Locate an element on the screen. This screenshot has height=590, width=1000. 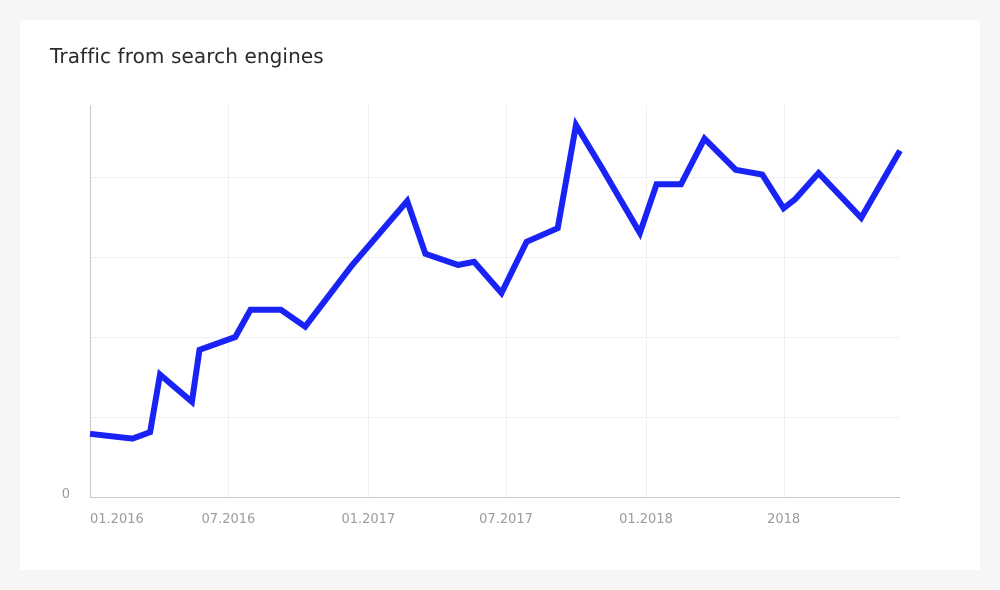
x-tick-label: 01.2018 is located at coordinates (646, 519).